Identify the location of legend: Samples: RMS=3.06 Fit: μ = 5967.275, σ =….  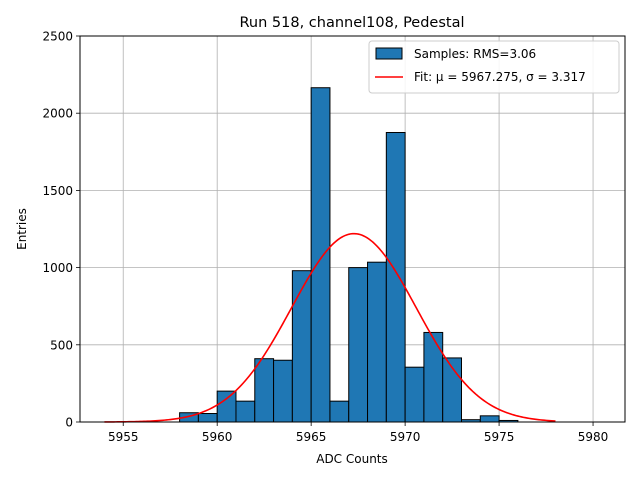
(494, 67).